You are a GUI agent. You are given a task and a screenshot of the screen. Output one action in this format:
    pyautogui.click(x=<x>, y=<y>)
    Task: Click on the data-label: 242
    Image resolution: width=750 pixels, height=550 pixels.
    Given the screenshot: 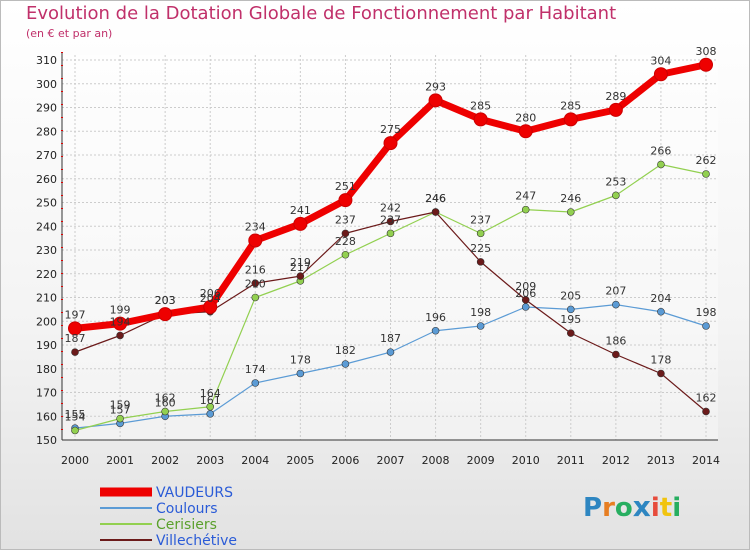 What is the action you would take?
    pyautogui.click(x=390, y=208)
    